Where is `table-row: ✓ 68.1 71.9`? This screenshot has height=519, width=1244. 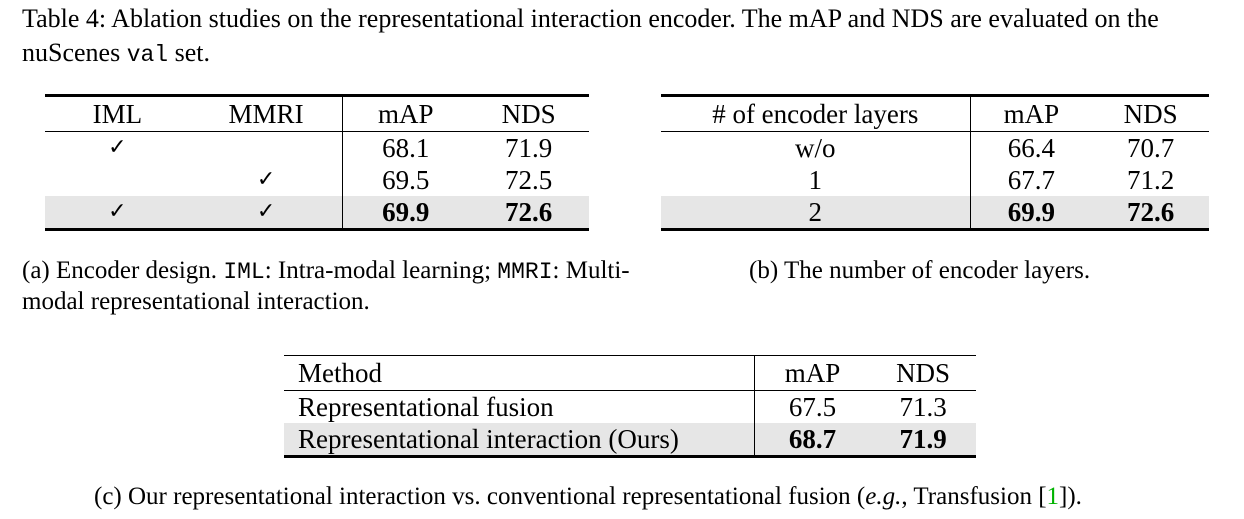
table-row: ✓ 68.1 71.9 is located at coordinates (317, 147).